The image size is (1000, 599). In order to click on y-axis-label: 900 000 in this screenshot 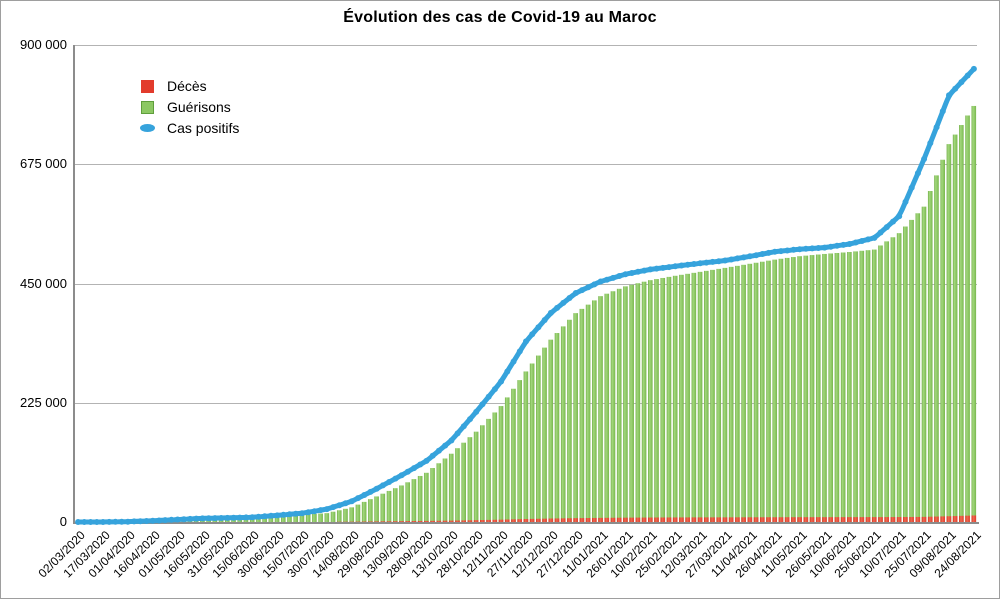, I will do `click(43, 44)`.